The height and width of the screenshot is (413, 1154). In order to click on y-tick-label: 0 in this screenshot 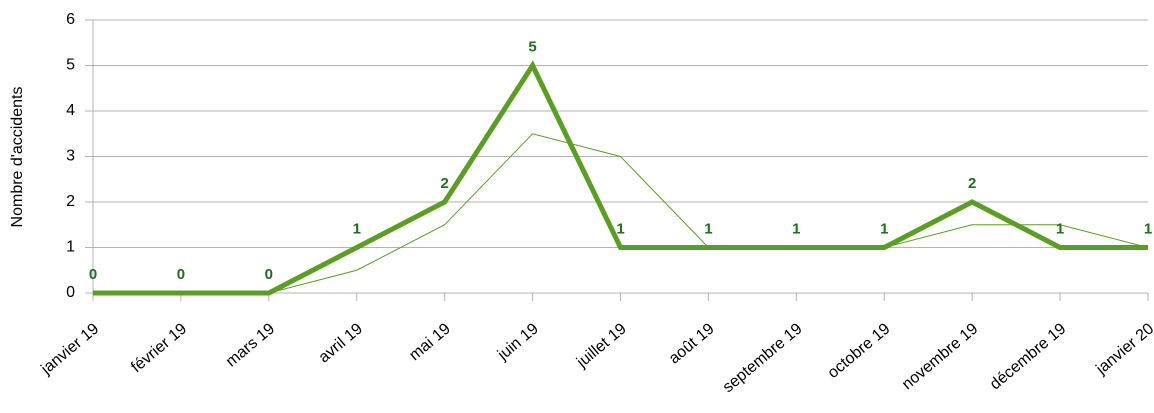, I will do `click(70, 292)`.